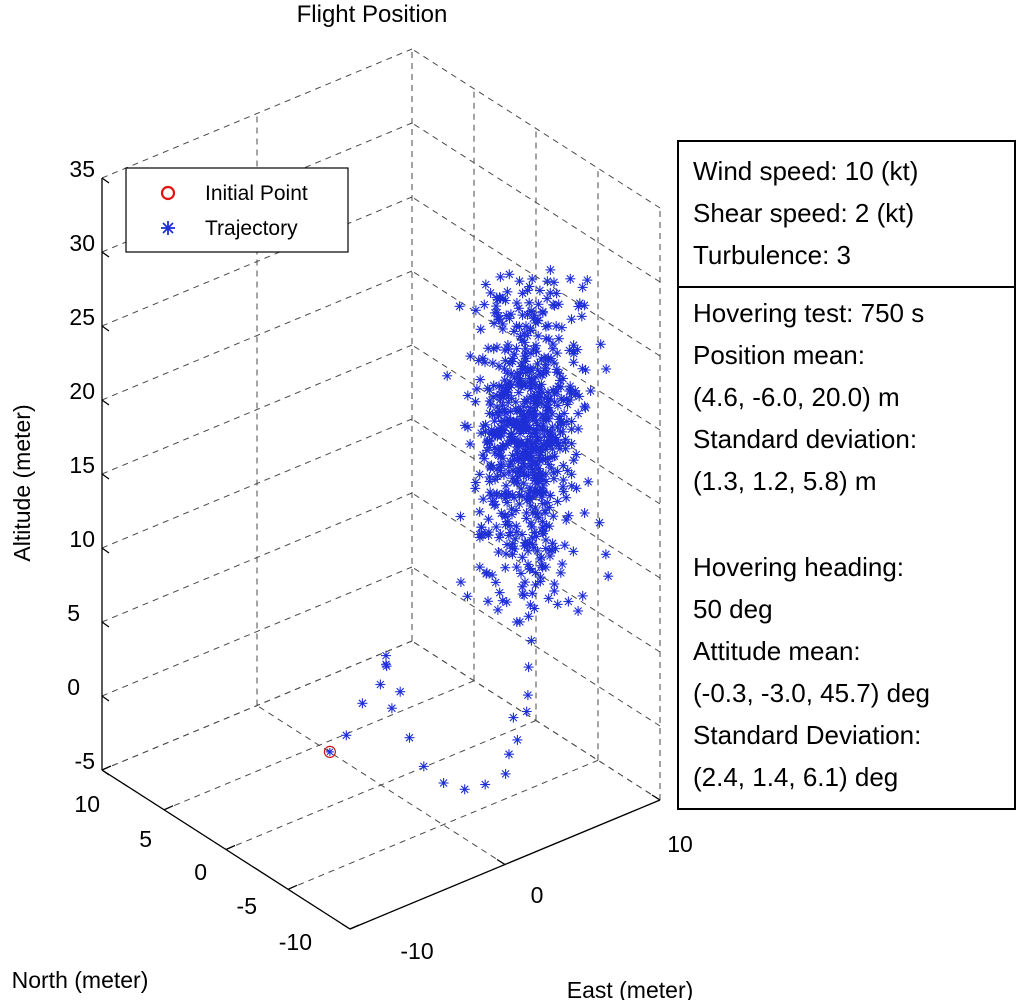 This screenshot has width=1031, height=1000. Describe the element at coordinates (785, 481) in the screenshot. I see `position-std-value: (1.3, 1.2, 5.8) m` at that location.